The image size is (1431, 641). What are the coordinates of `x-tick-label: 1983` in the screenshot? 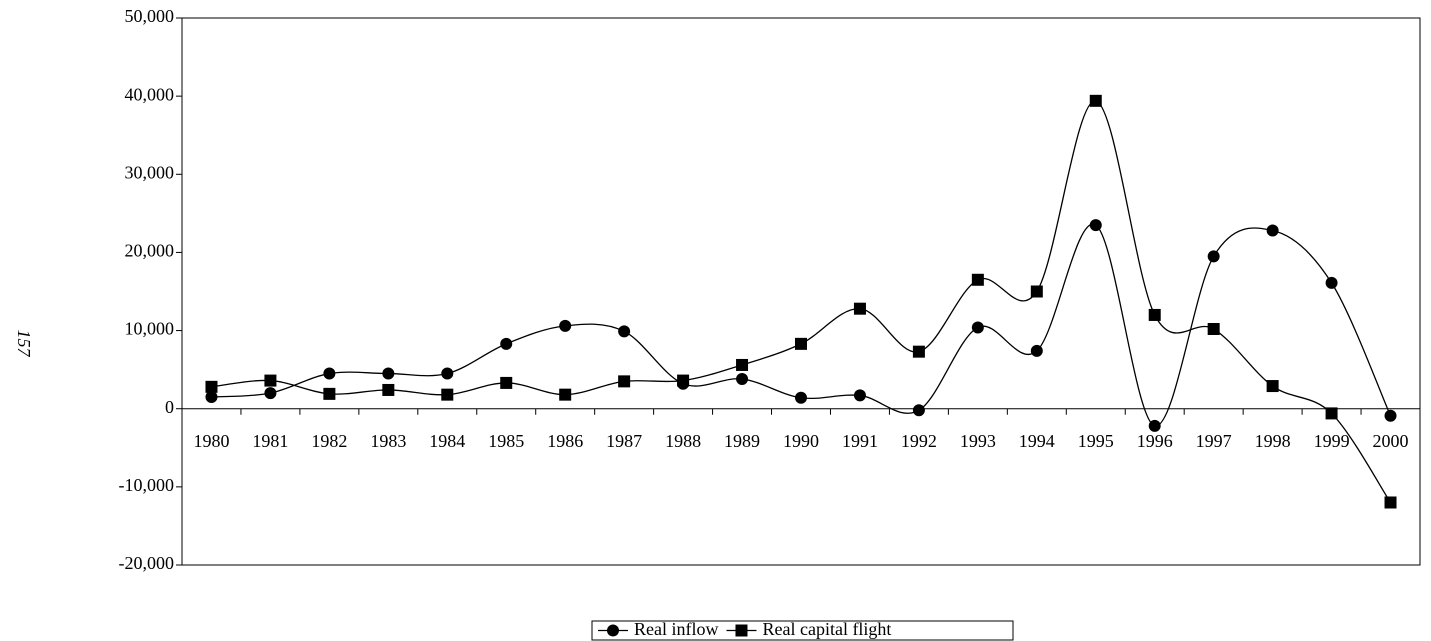 It's located at (388, 441).